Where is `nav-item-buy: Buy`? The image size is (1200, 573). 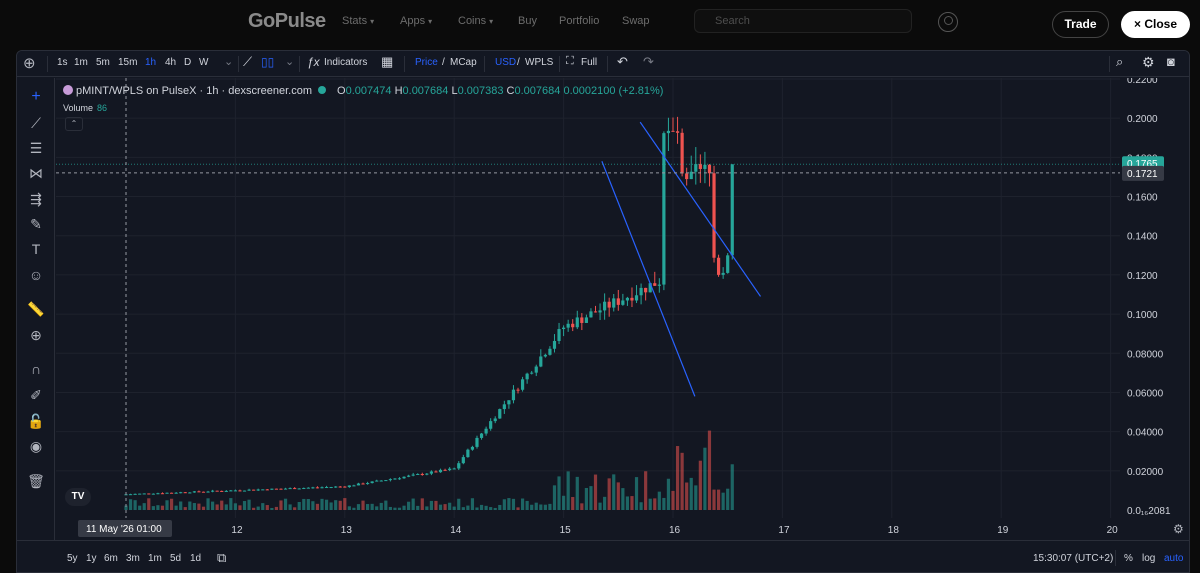 nav-item-buy: Buy is located at coordinates (527, 21).